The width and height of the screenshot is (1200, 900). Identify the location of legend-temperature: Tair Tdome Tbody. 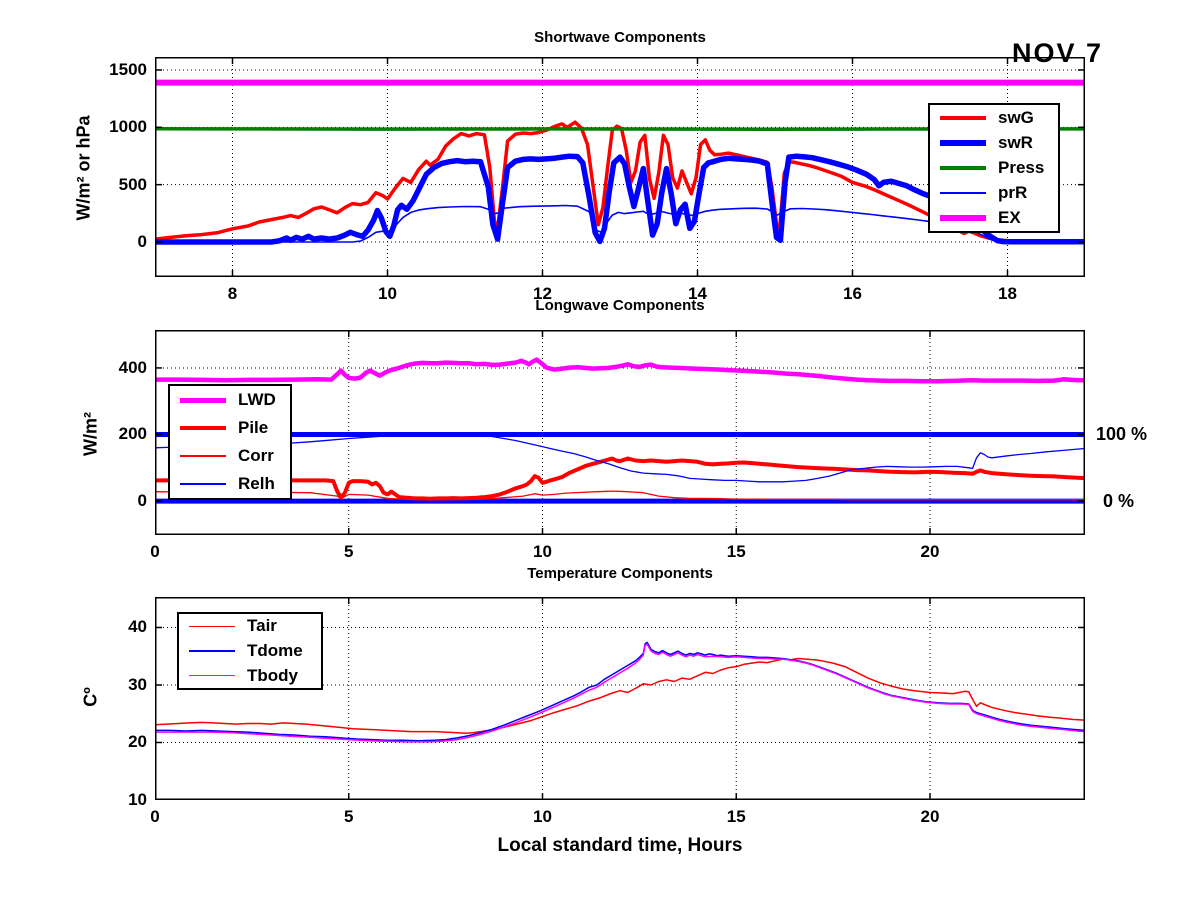
(250, 651).